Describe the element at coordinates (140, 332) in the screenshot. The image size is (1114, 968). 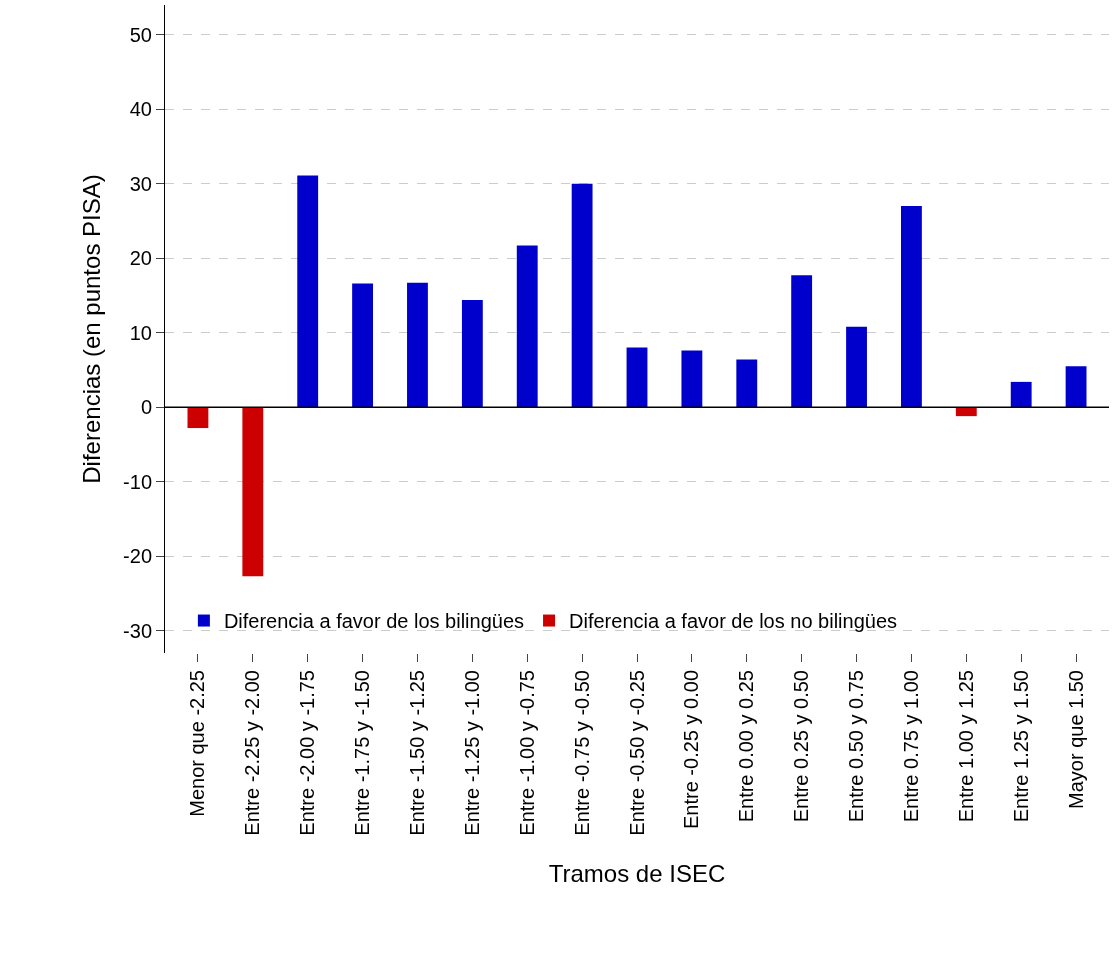
I see `y-tick-label: 10` at that location.